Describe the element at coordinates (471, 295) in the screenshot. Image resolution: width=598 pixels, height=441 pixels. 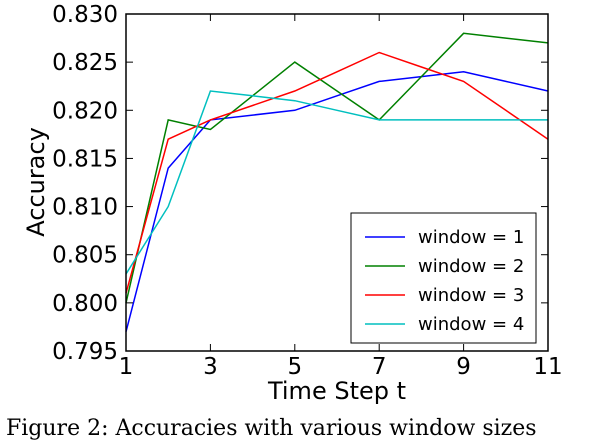
I see `legend-label-3: window = 3` at that location.